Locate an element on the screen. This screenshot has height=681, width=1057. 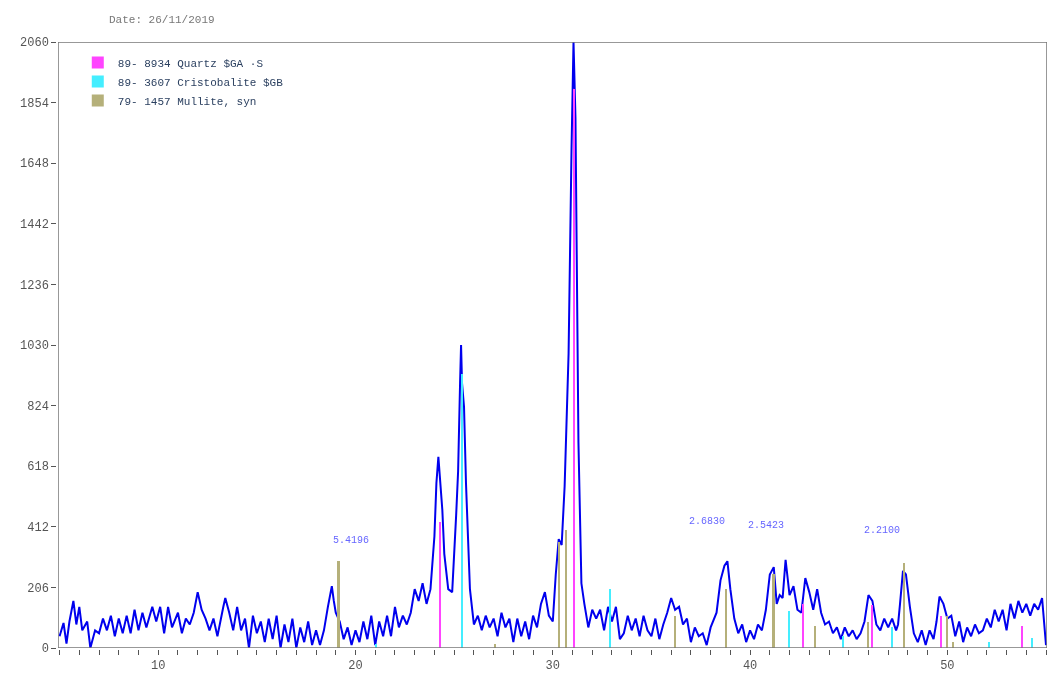
y-tick-label: 618 is located at coordinates (38, 467).